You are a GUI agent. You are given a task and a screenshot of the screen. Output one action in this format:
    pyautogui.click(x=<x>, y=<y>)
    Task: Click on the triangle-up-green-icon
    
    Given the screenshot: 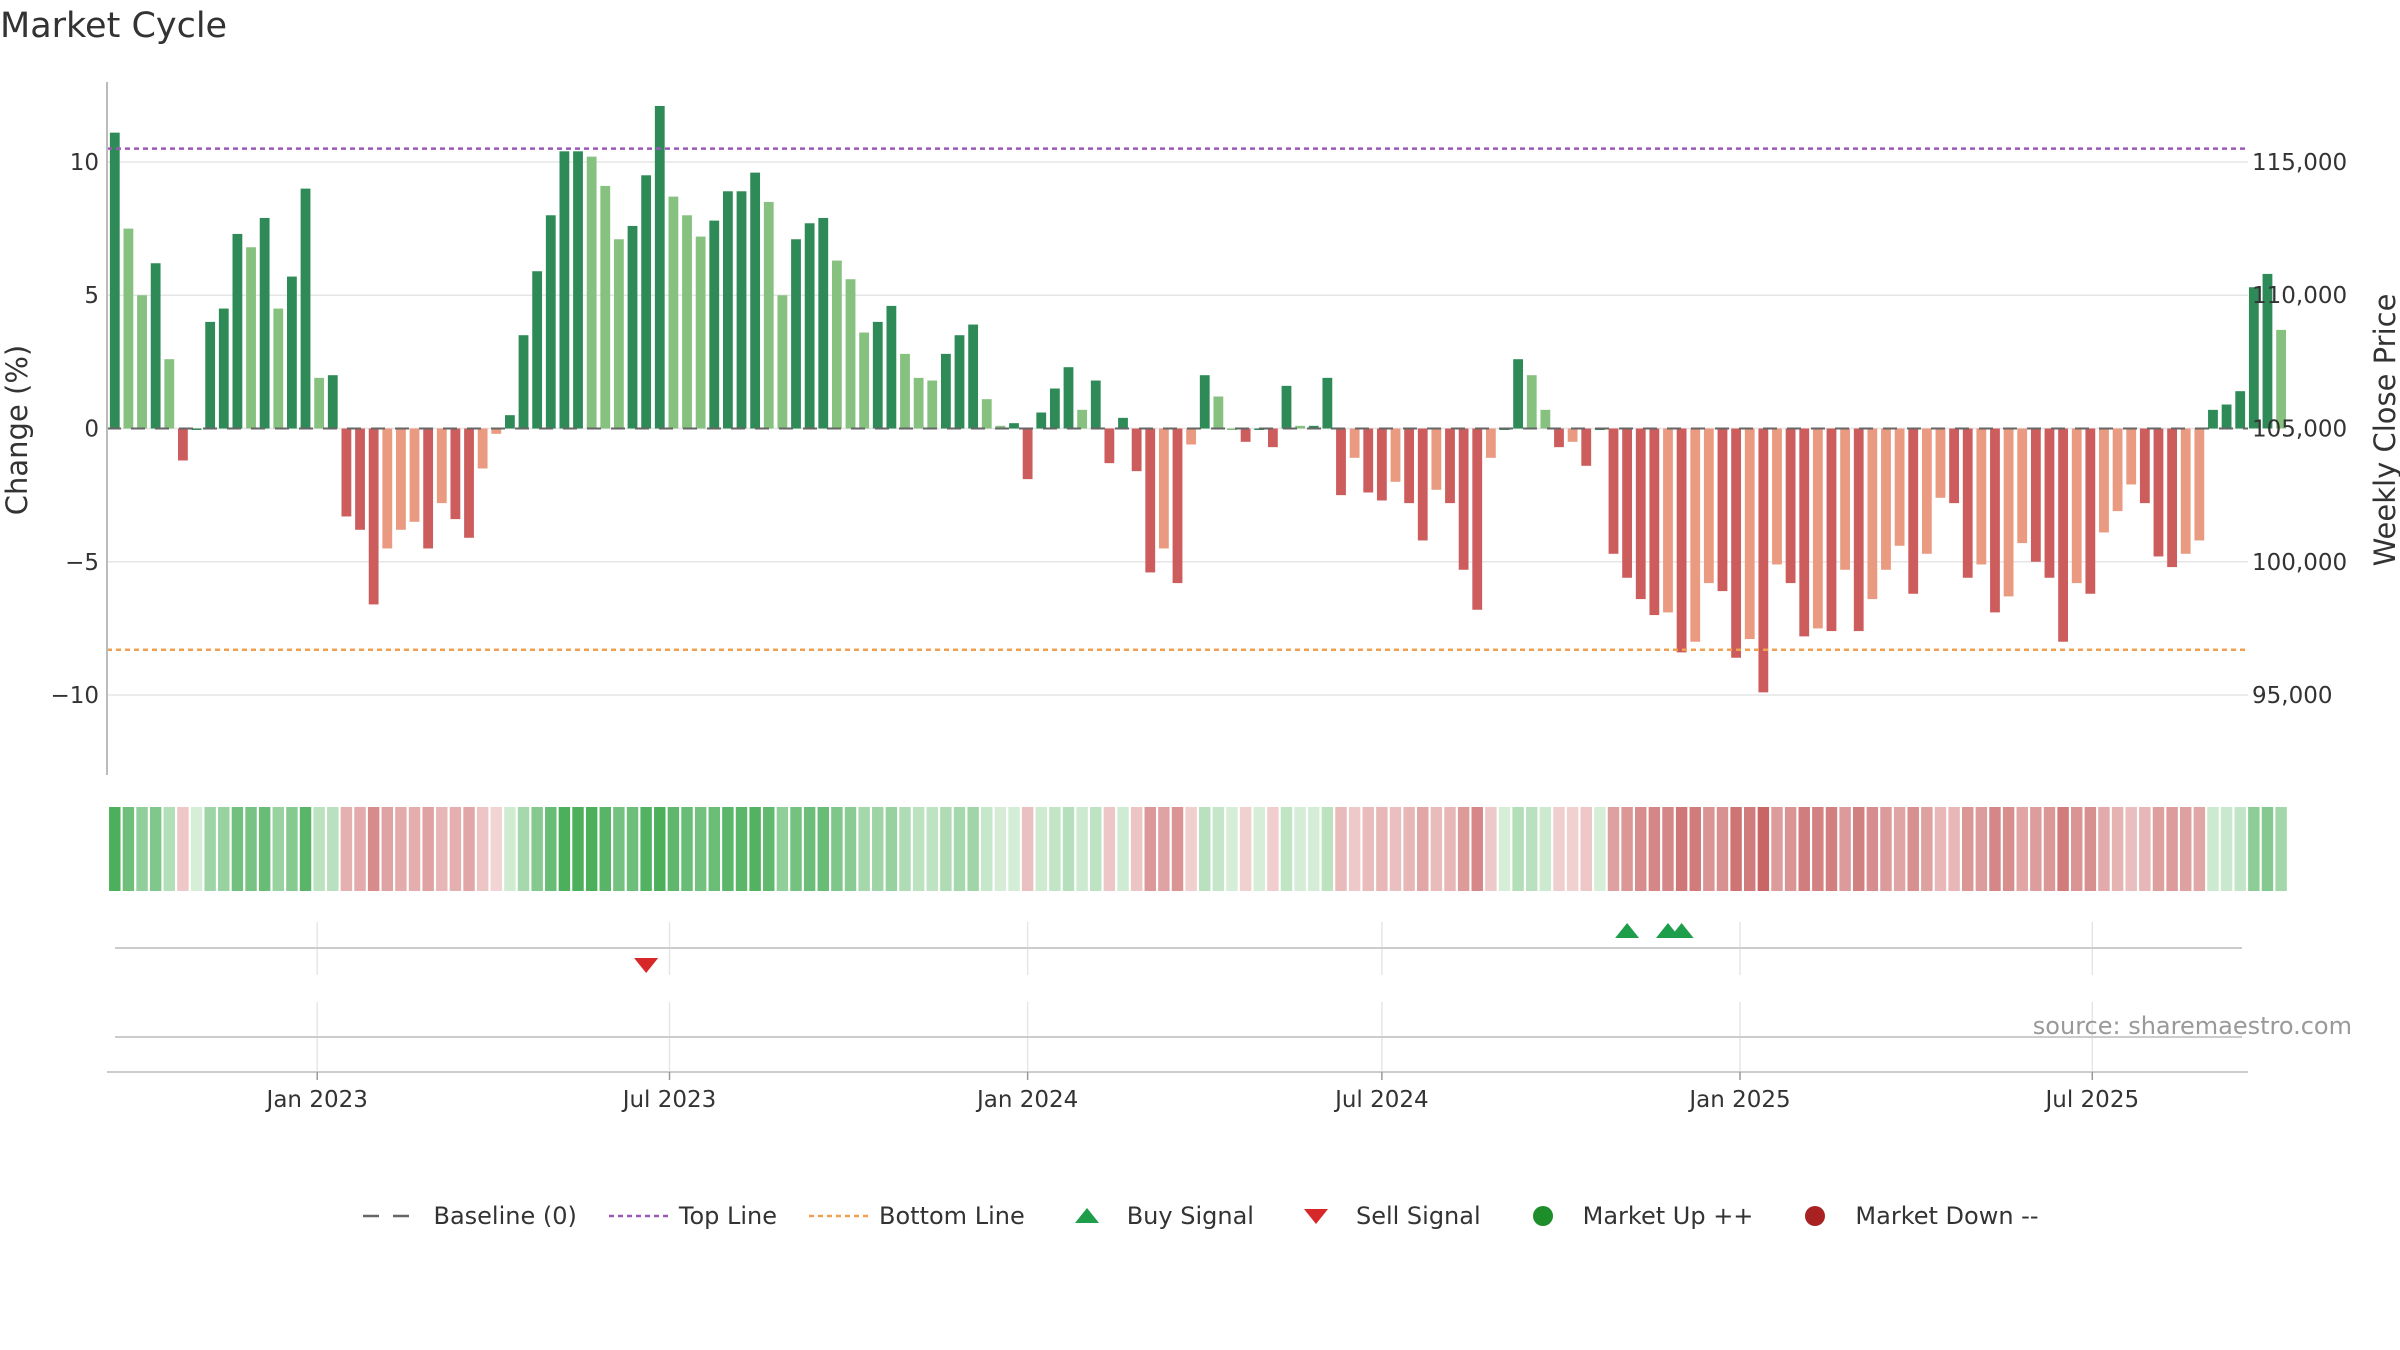 What is the action you would take?
    pyautogui.click(x=1086, y=1215)
    